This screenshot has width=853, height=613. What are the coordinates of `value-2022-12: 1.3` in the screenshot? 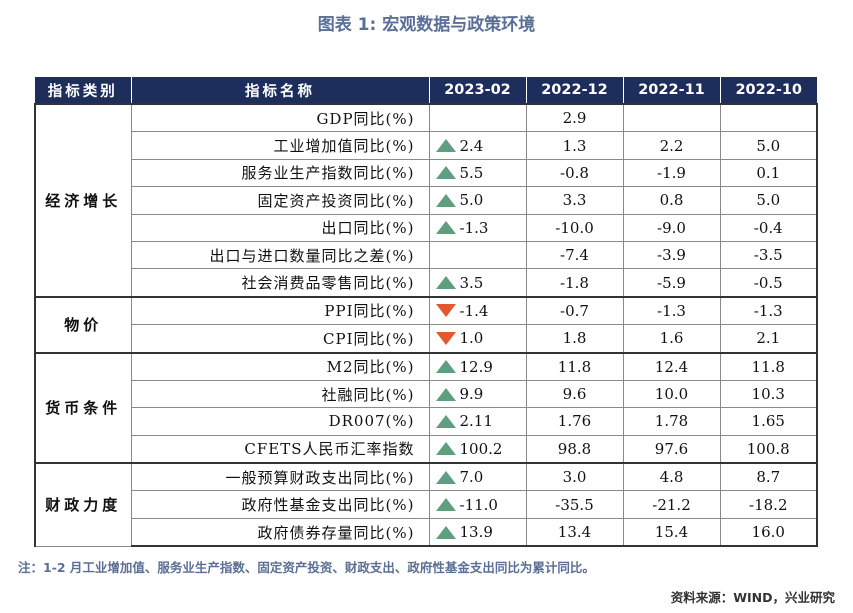 It's located at (574, 145).